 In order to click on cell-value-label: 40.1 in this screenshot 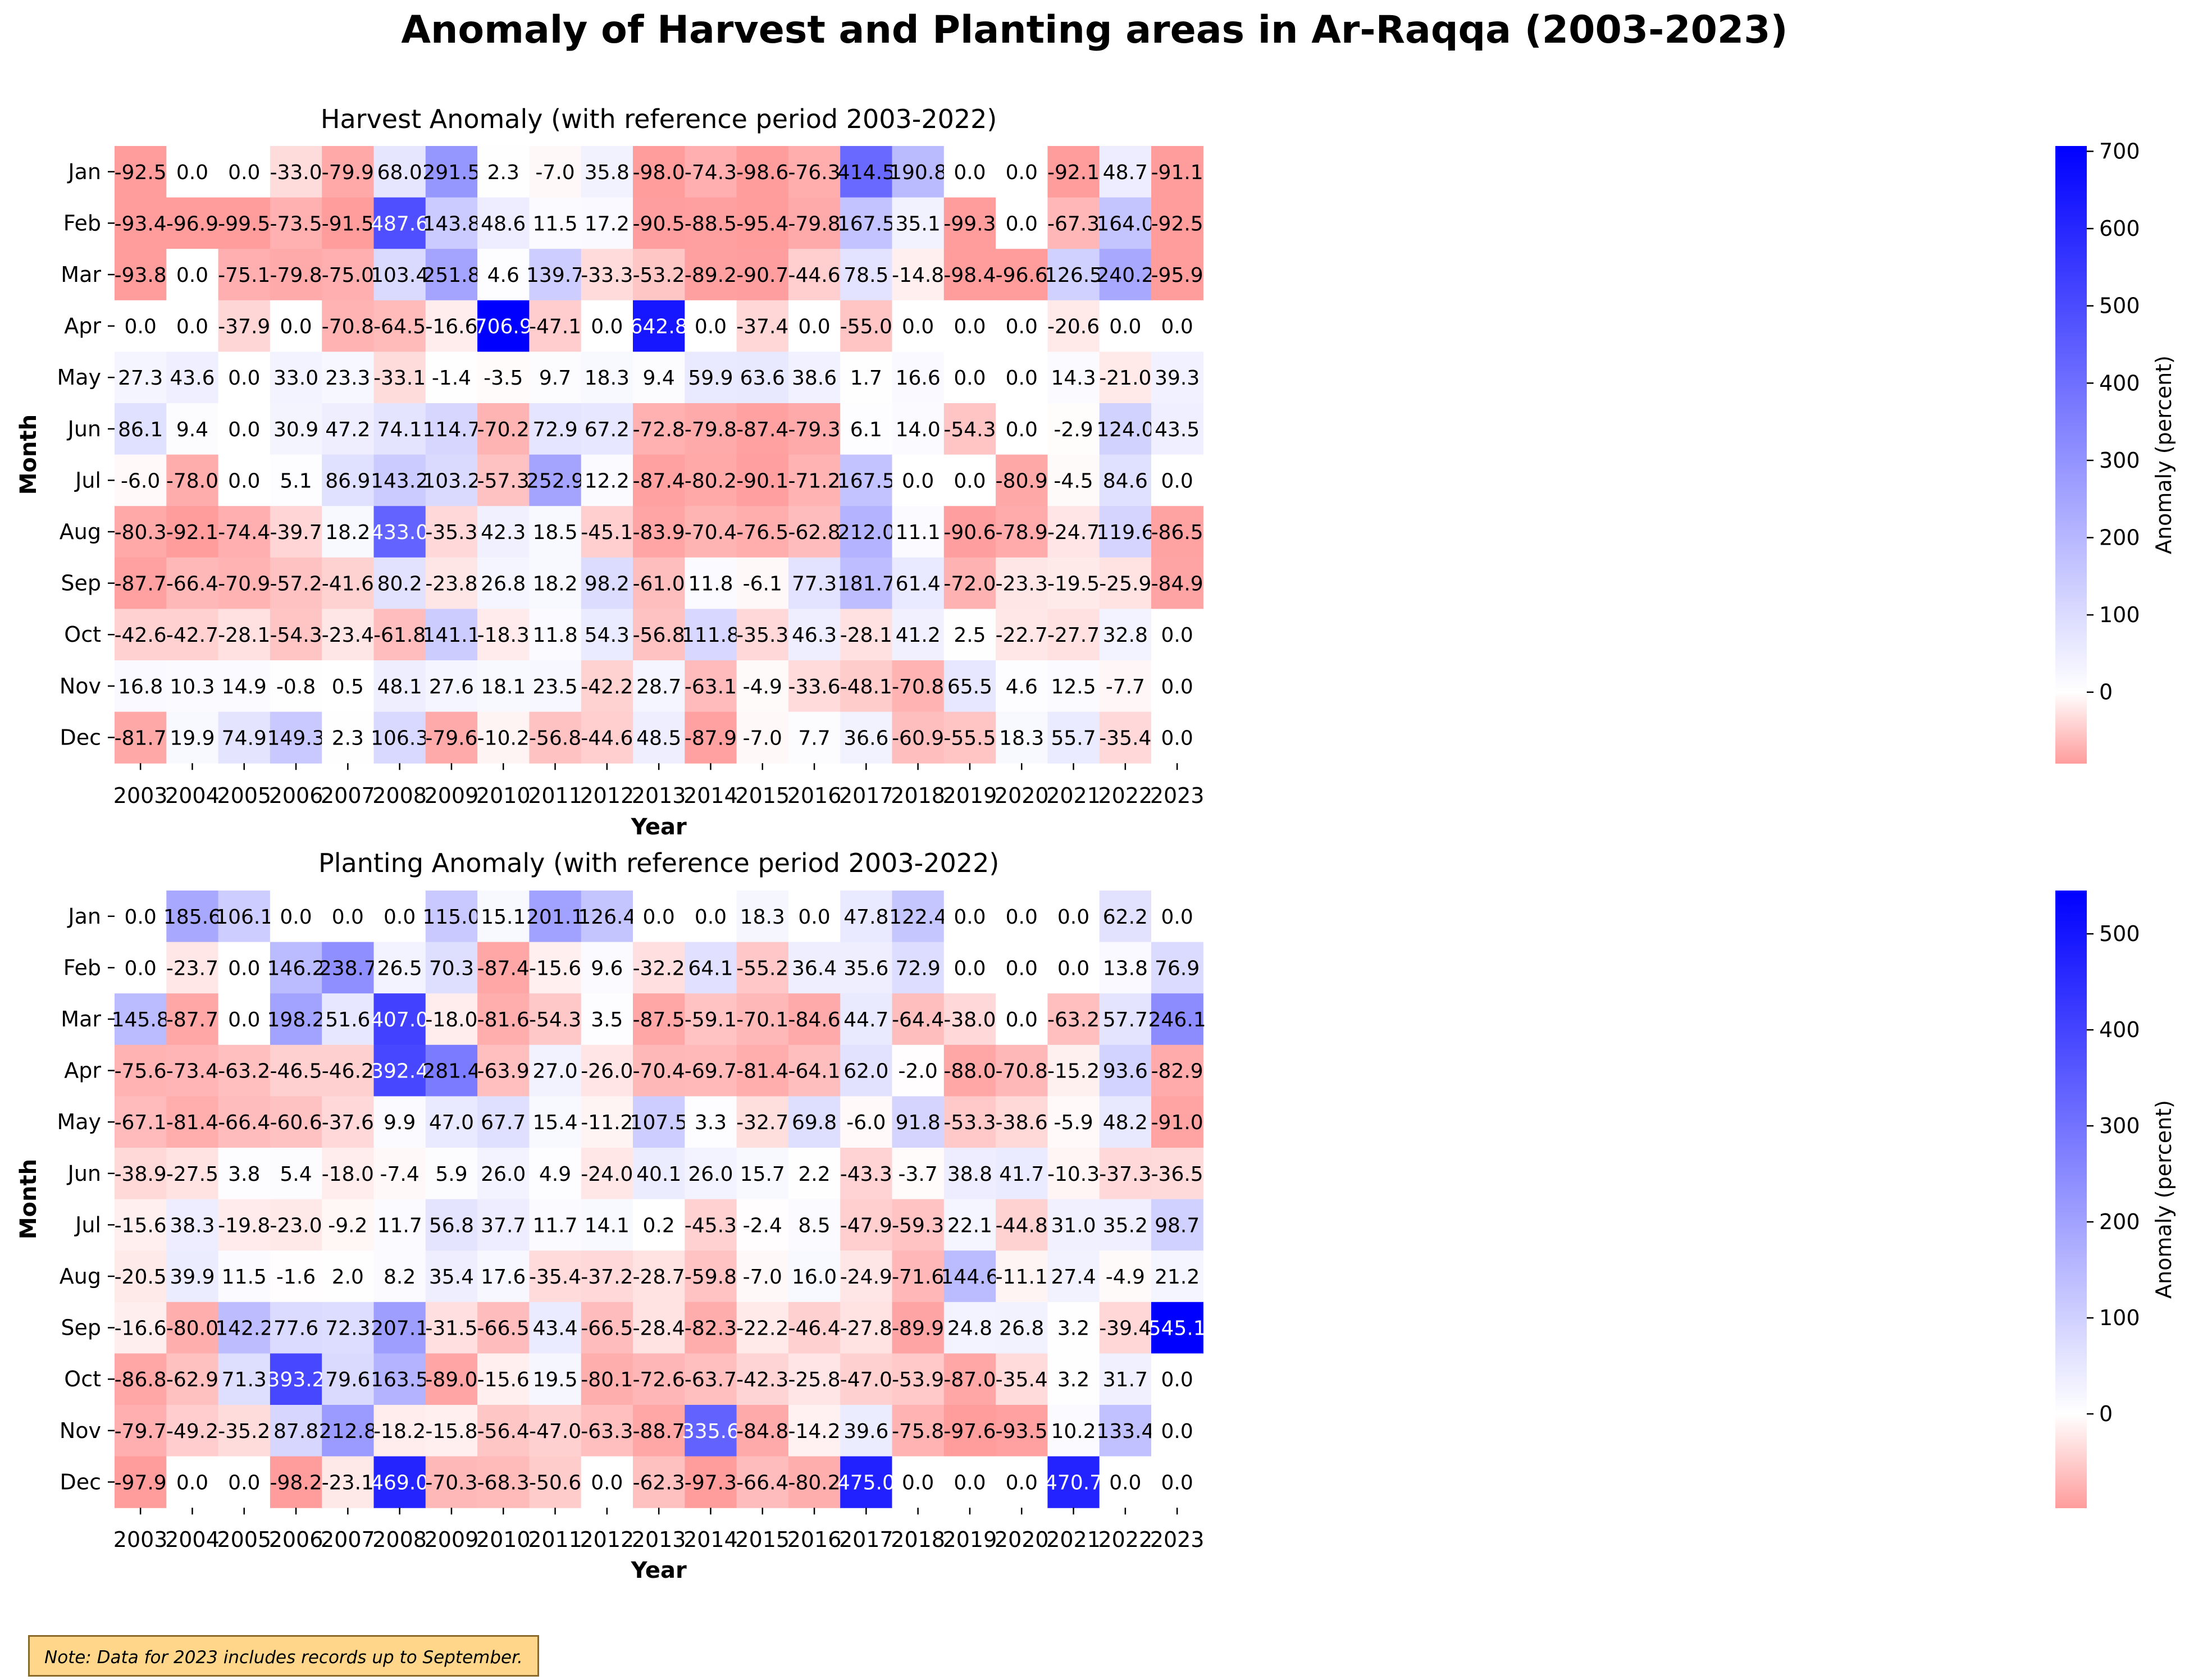, I will do `click(658, 1174)`.